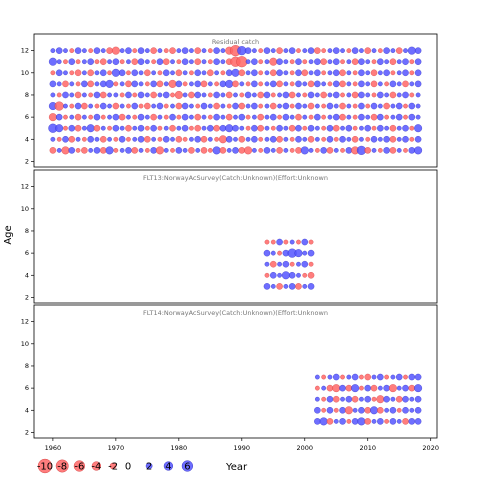  Describe the element at coordinates (223, 95) in the screenshot. I see `residual-bubble: 1987, age 8: 1` at that location.